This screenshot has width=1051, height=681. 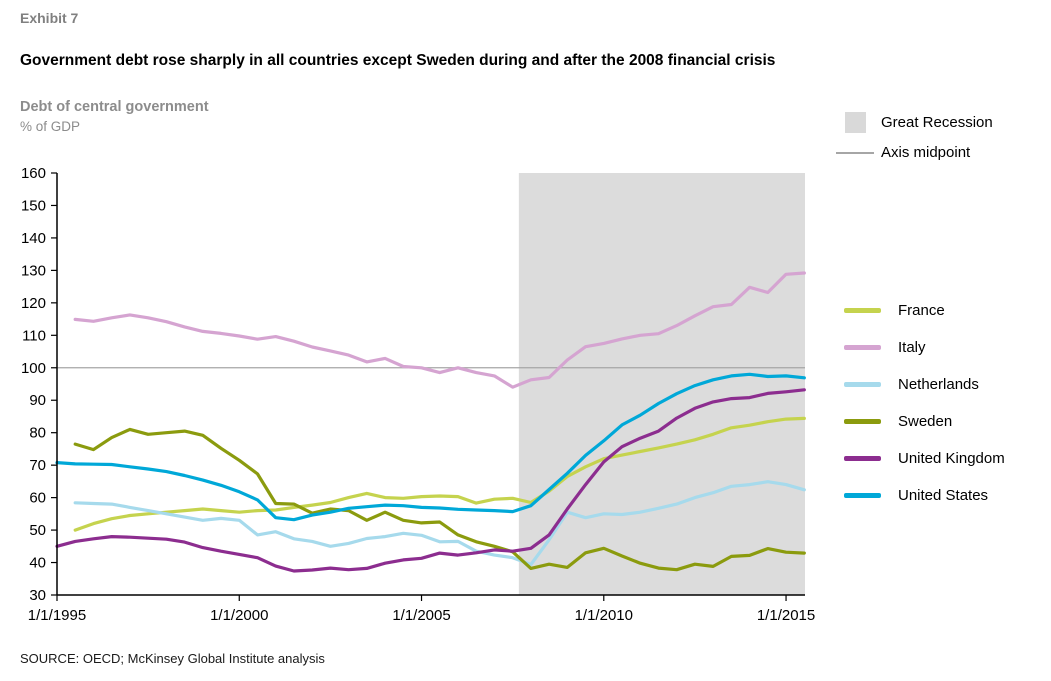 What do you see at coordinates (951, 458) in the screenshot?
I see `legend-label: United Kingdom` at bounding box center [951, 458].